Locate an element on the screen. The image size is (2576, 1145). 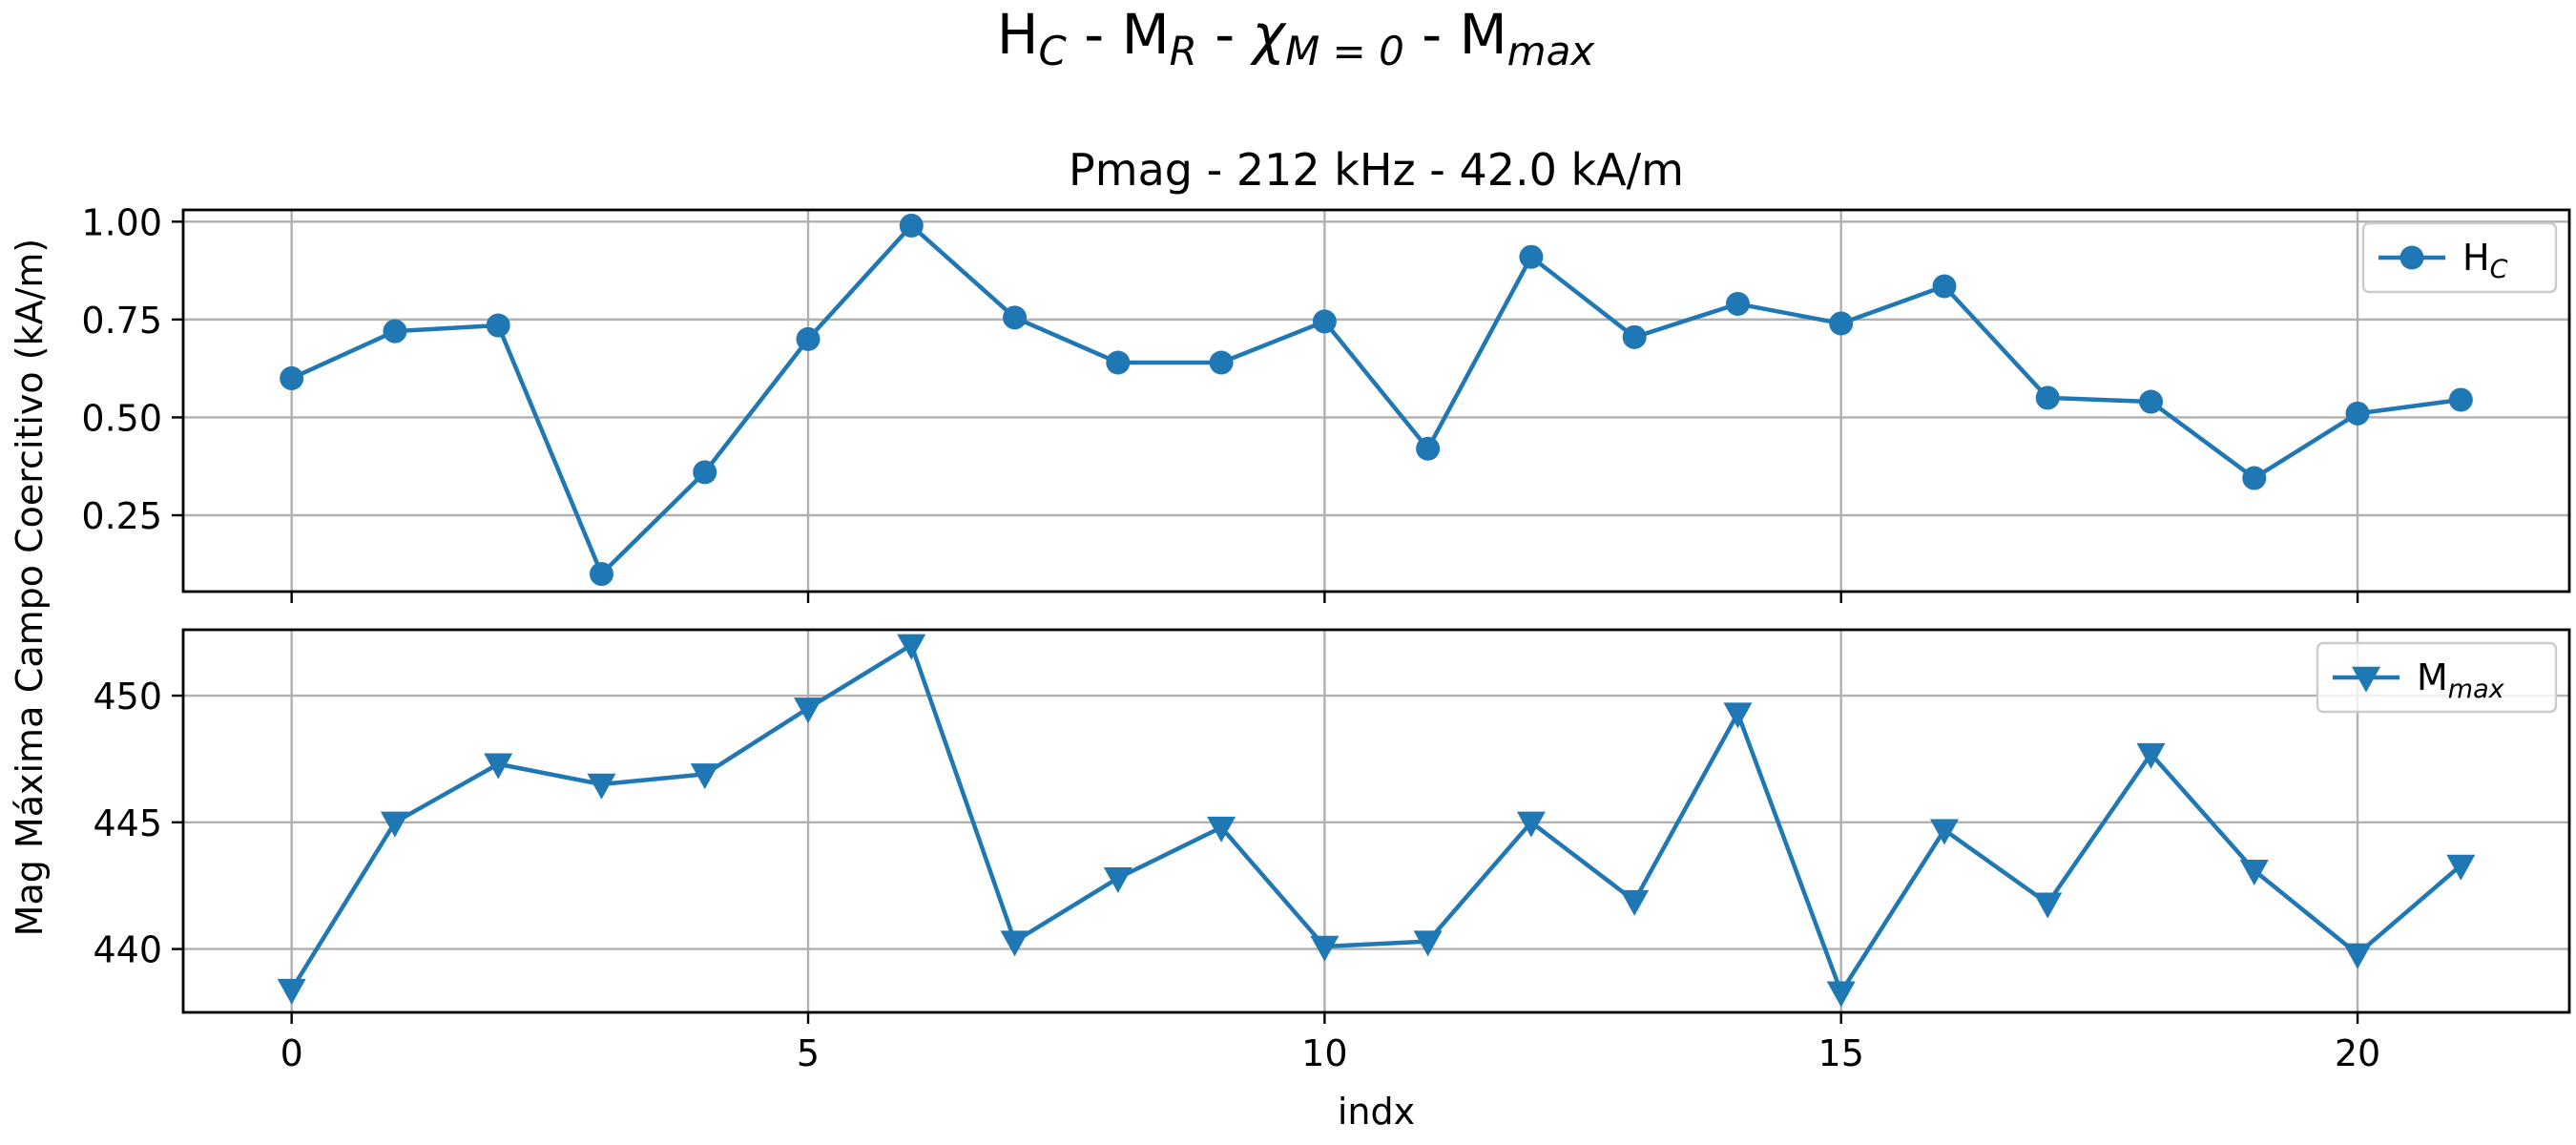
y-tick-label: 445 is located at coordinates (127, 823).